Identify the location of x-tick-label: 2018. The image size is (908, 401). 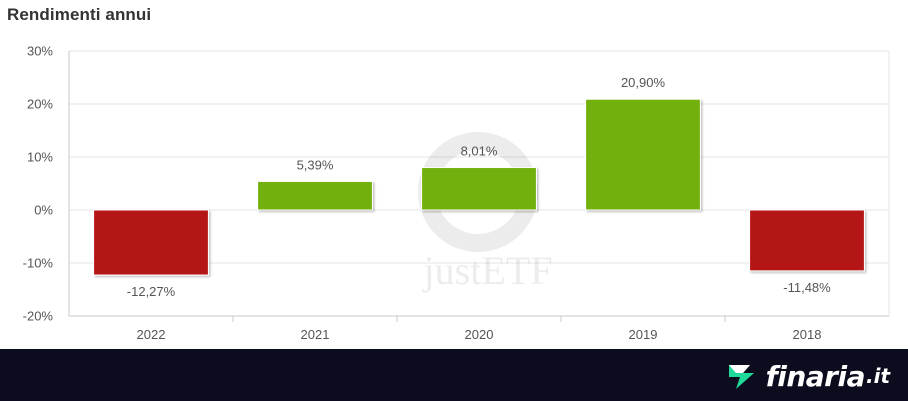
(807, 334).